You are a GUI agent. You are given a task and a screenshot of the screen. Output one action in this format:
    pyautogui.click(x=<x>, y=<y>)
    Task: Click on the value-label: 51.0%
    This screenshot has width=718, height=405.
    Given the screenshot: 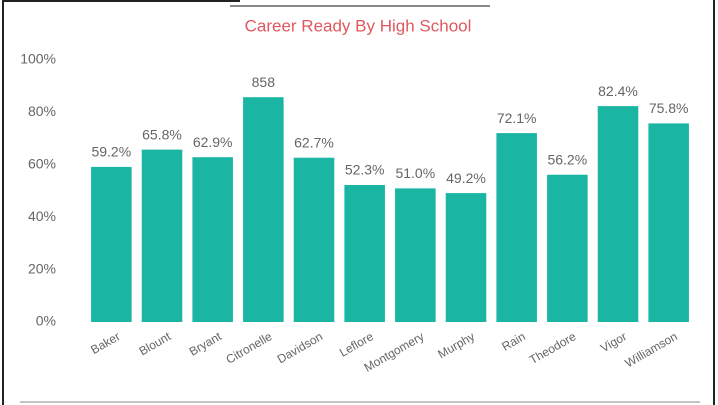 What is the action you would take?
    pyautogui.click(x=415, y=173)
    